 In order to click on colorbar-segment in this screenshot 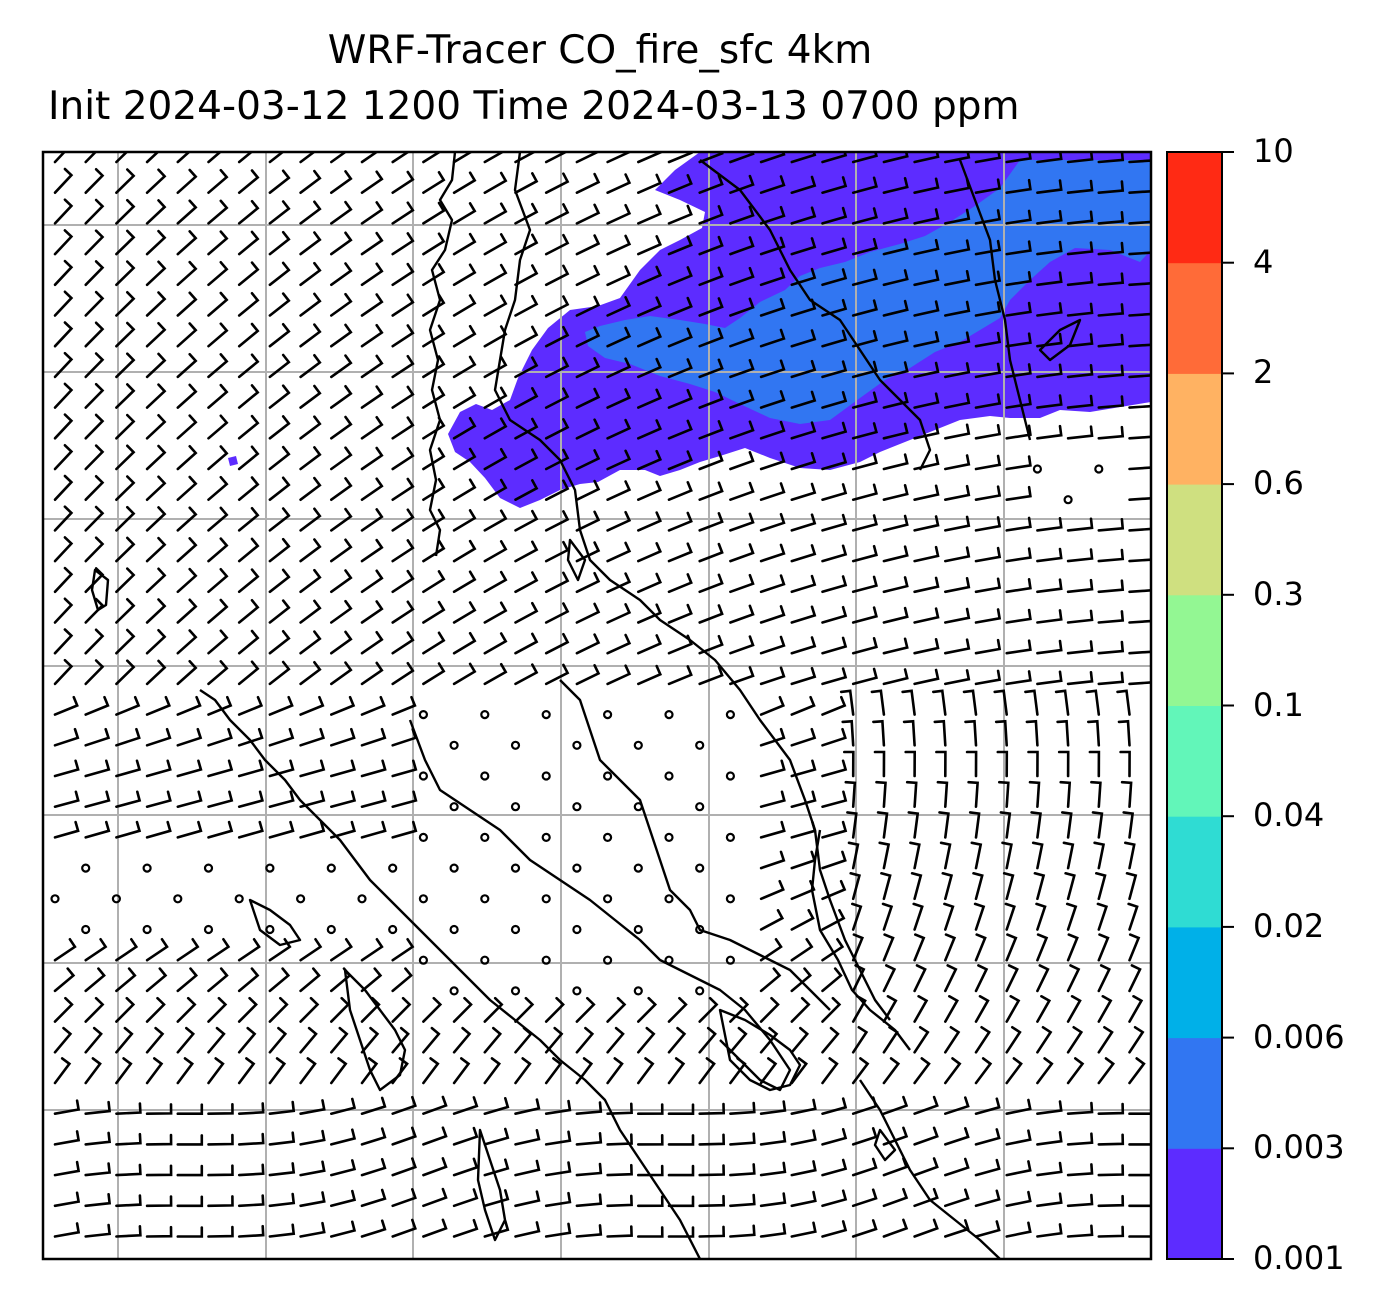, I will do `click(1194, 1204)`.